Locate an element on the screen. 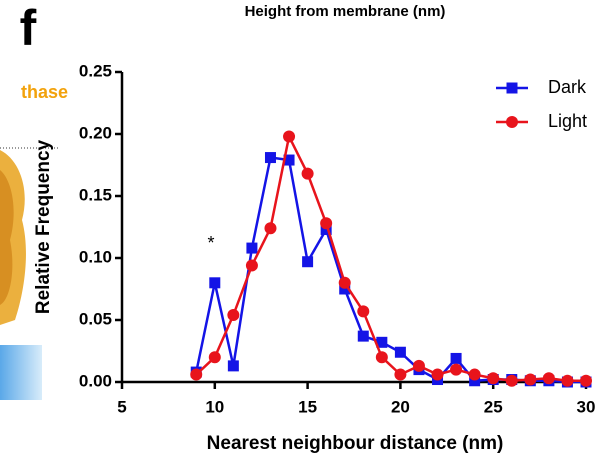 Image resolution: width=606 pixels, height=459 pixels. y-tick-label: 0.15 is located at coordinates (95, 194).